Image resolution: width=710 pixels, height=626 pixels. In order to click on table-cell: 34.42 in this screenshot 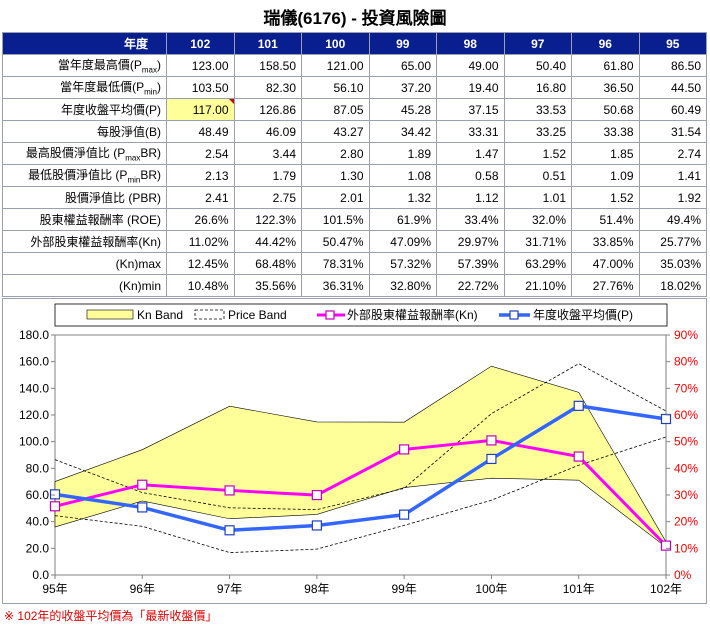, I will do `click(402, 131)`.